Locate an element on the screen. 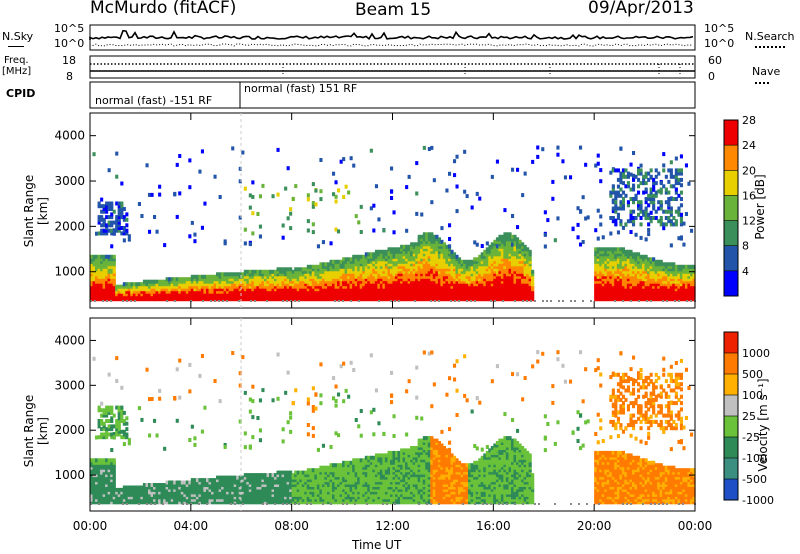  nave-tick-high: 60 is located at coordinates (715, 60).